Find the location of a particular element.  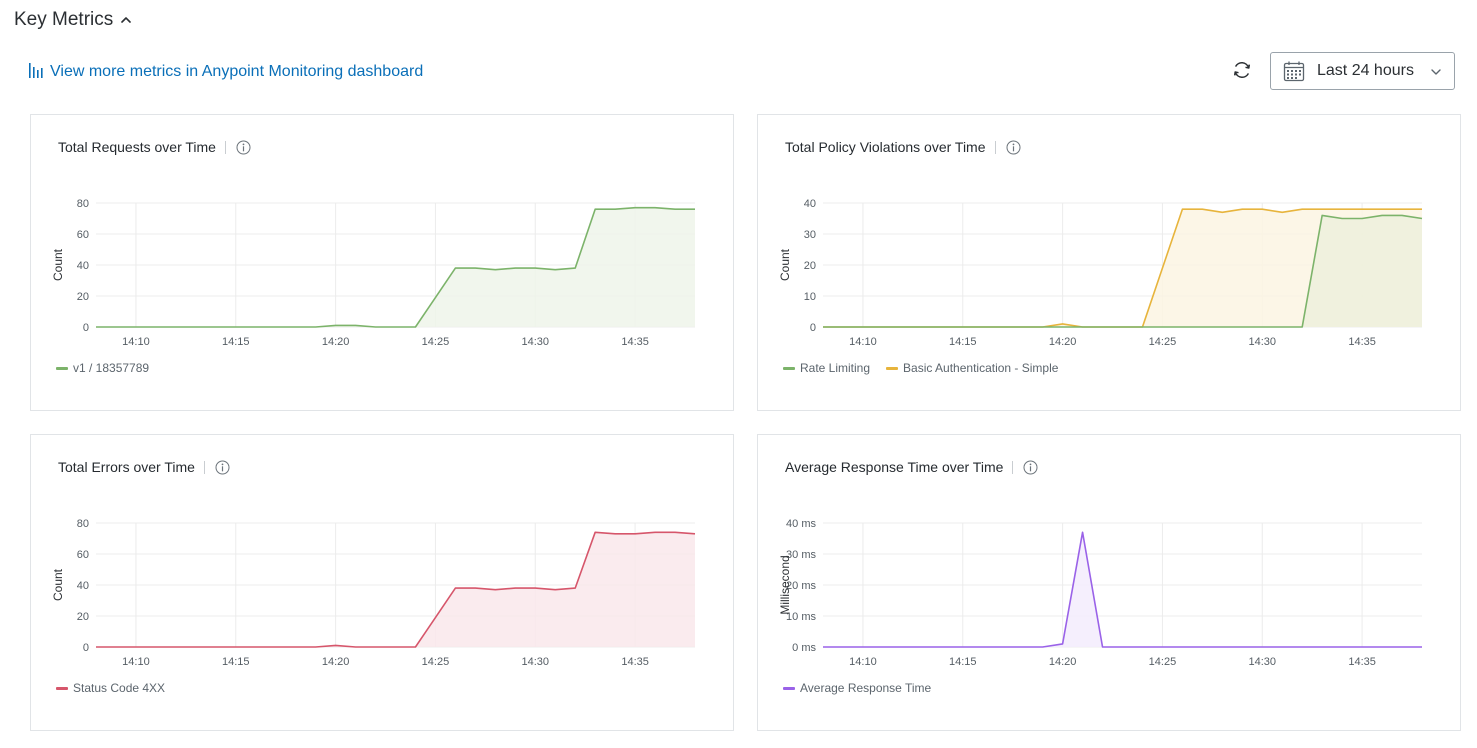

legend-label: Average Response Time is located at coordinates (866, 688).